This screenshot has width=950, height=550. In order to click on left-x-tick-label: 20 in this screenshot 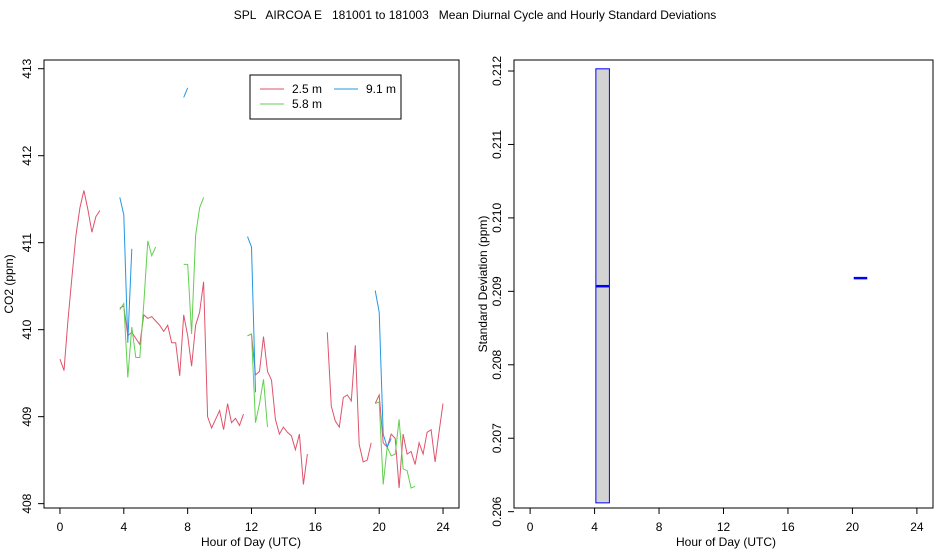, I will do `click(380, 527)`.